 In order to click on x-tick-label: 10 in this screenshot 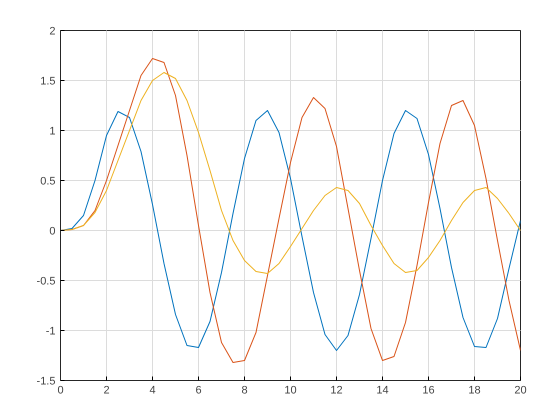, I will do `click(290, 390)`.